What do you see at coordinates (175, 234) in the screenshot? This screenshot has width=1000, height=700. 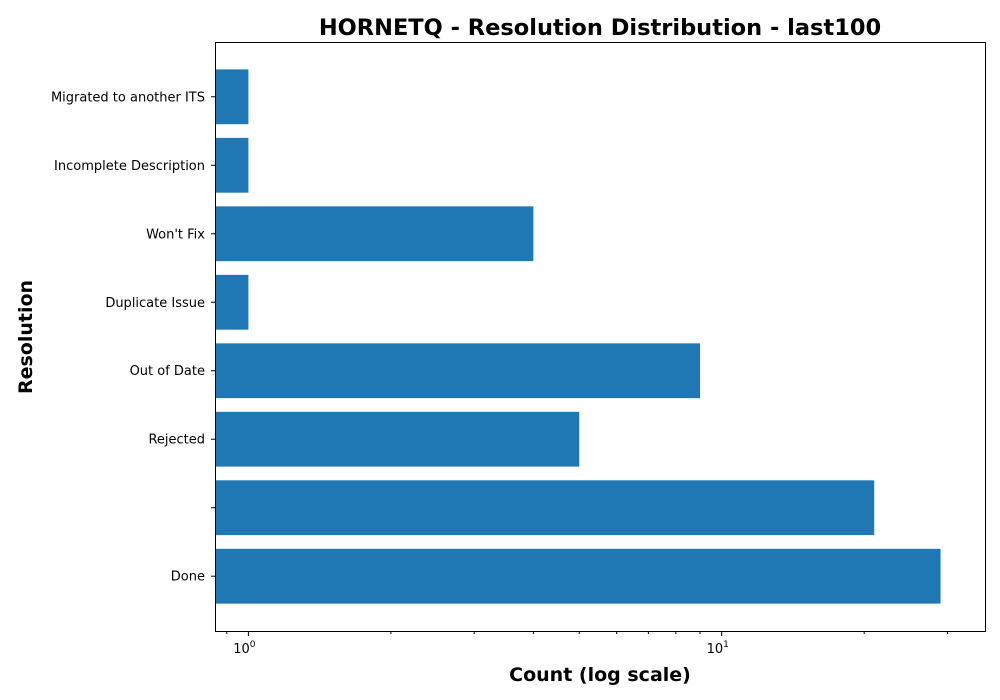 I see `y-tick-label: Won't Fix` at bounding box center [175, 234].